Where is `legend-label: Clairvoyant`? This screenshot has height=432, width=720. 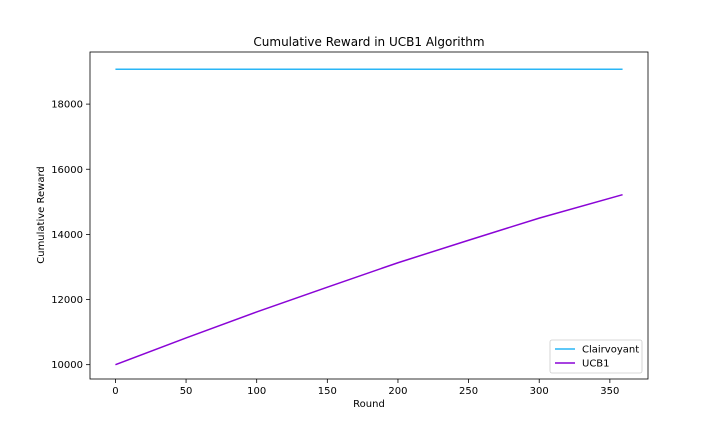
legend-label: Clairvoyant is located at coordinates (610, 350).